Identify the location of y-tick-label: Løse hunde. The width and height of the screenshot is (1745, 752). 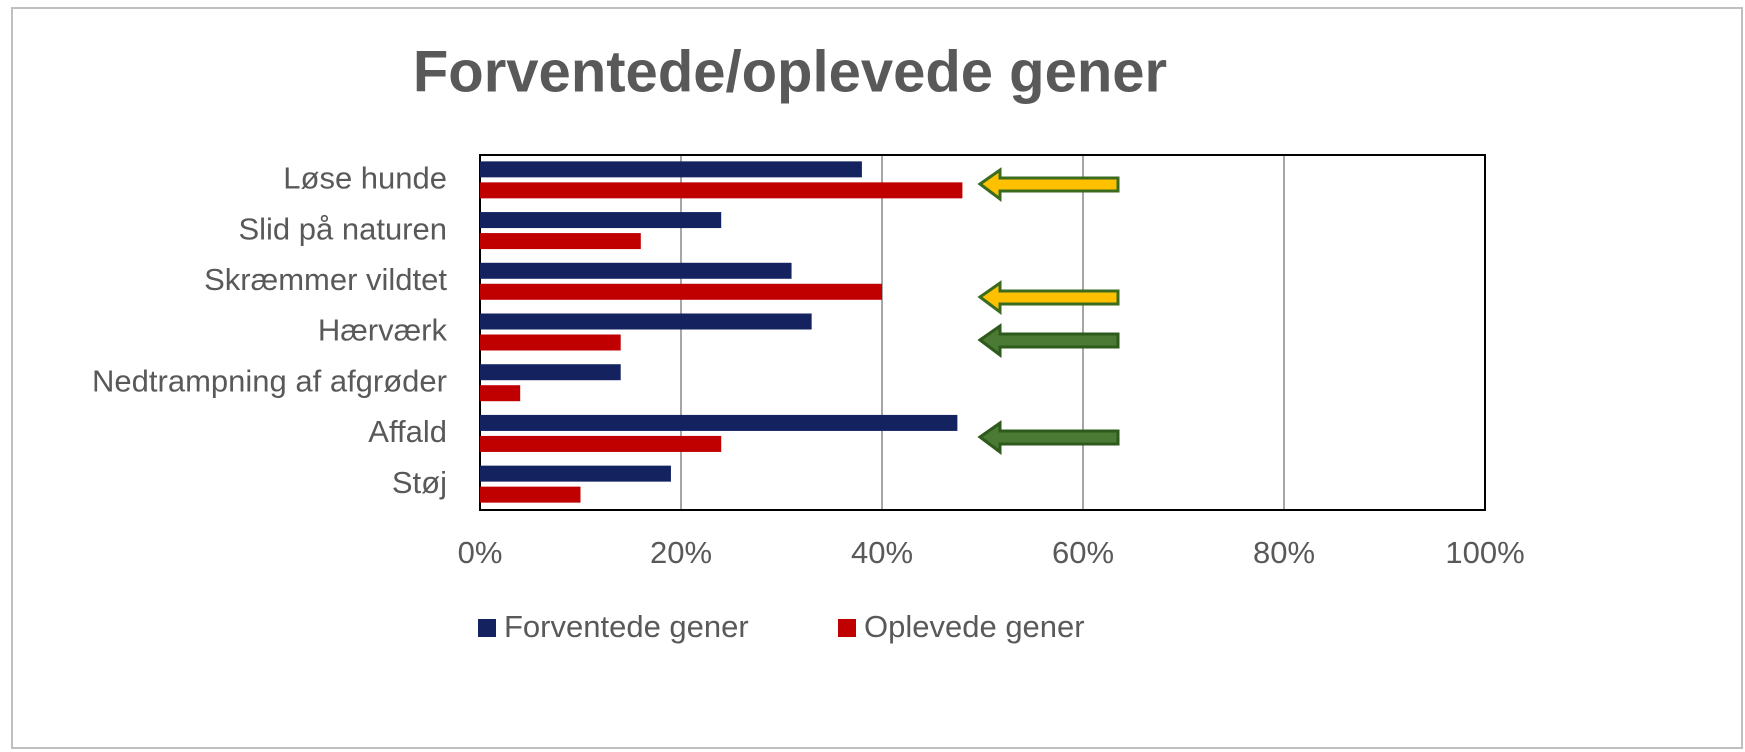
(365, 178).